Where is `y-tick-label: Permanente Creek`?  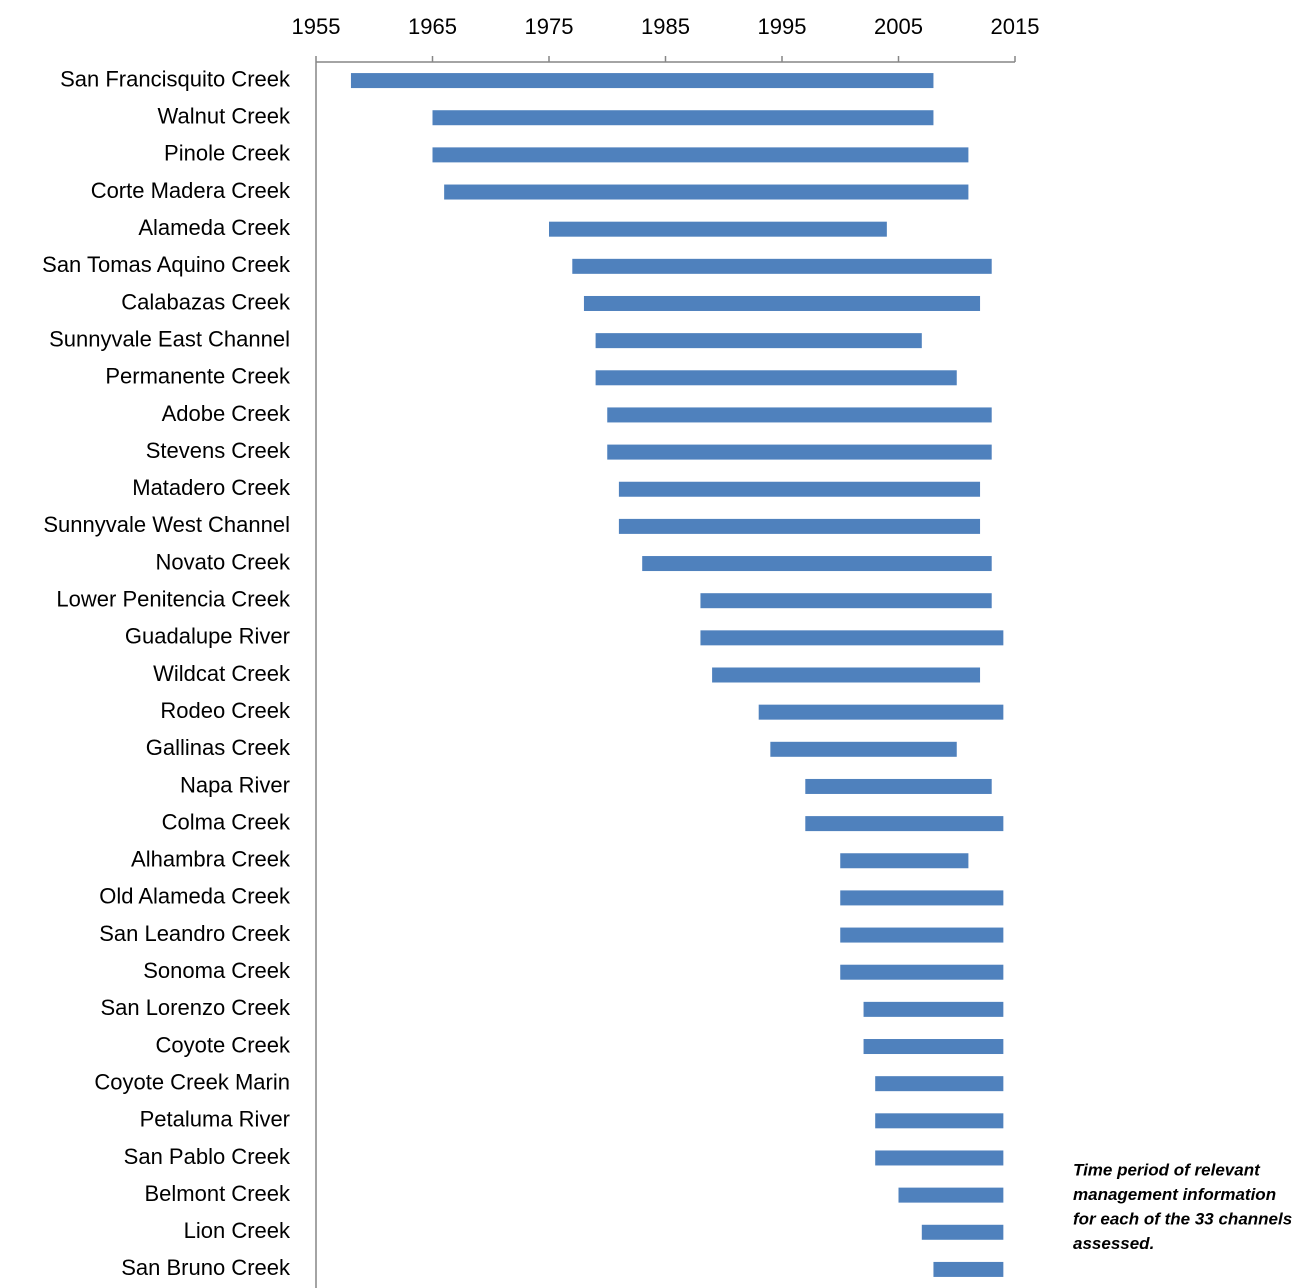 y-tick-label: Permanente Creek is located at coordinates (198, 376).